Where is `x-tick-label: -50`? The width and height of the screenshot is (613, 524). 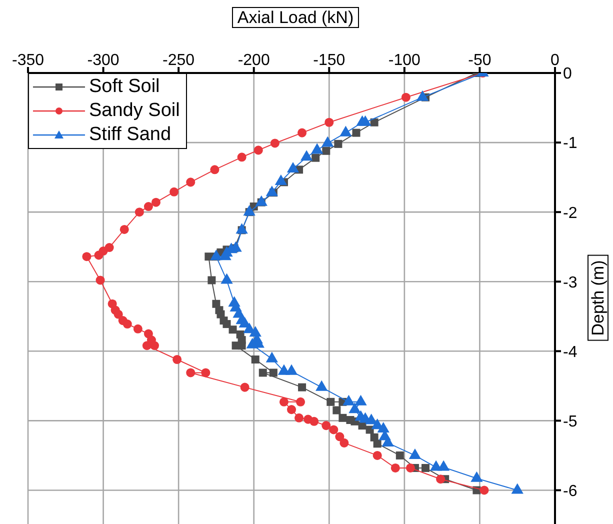 x-tick-label: -50 is located at coordinates (480, 60).